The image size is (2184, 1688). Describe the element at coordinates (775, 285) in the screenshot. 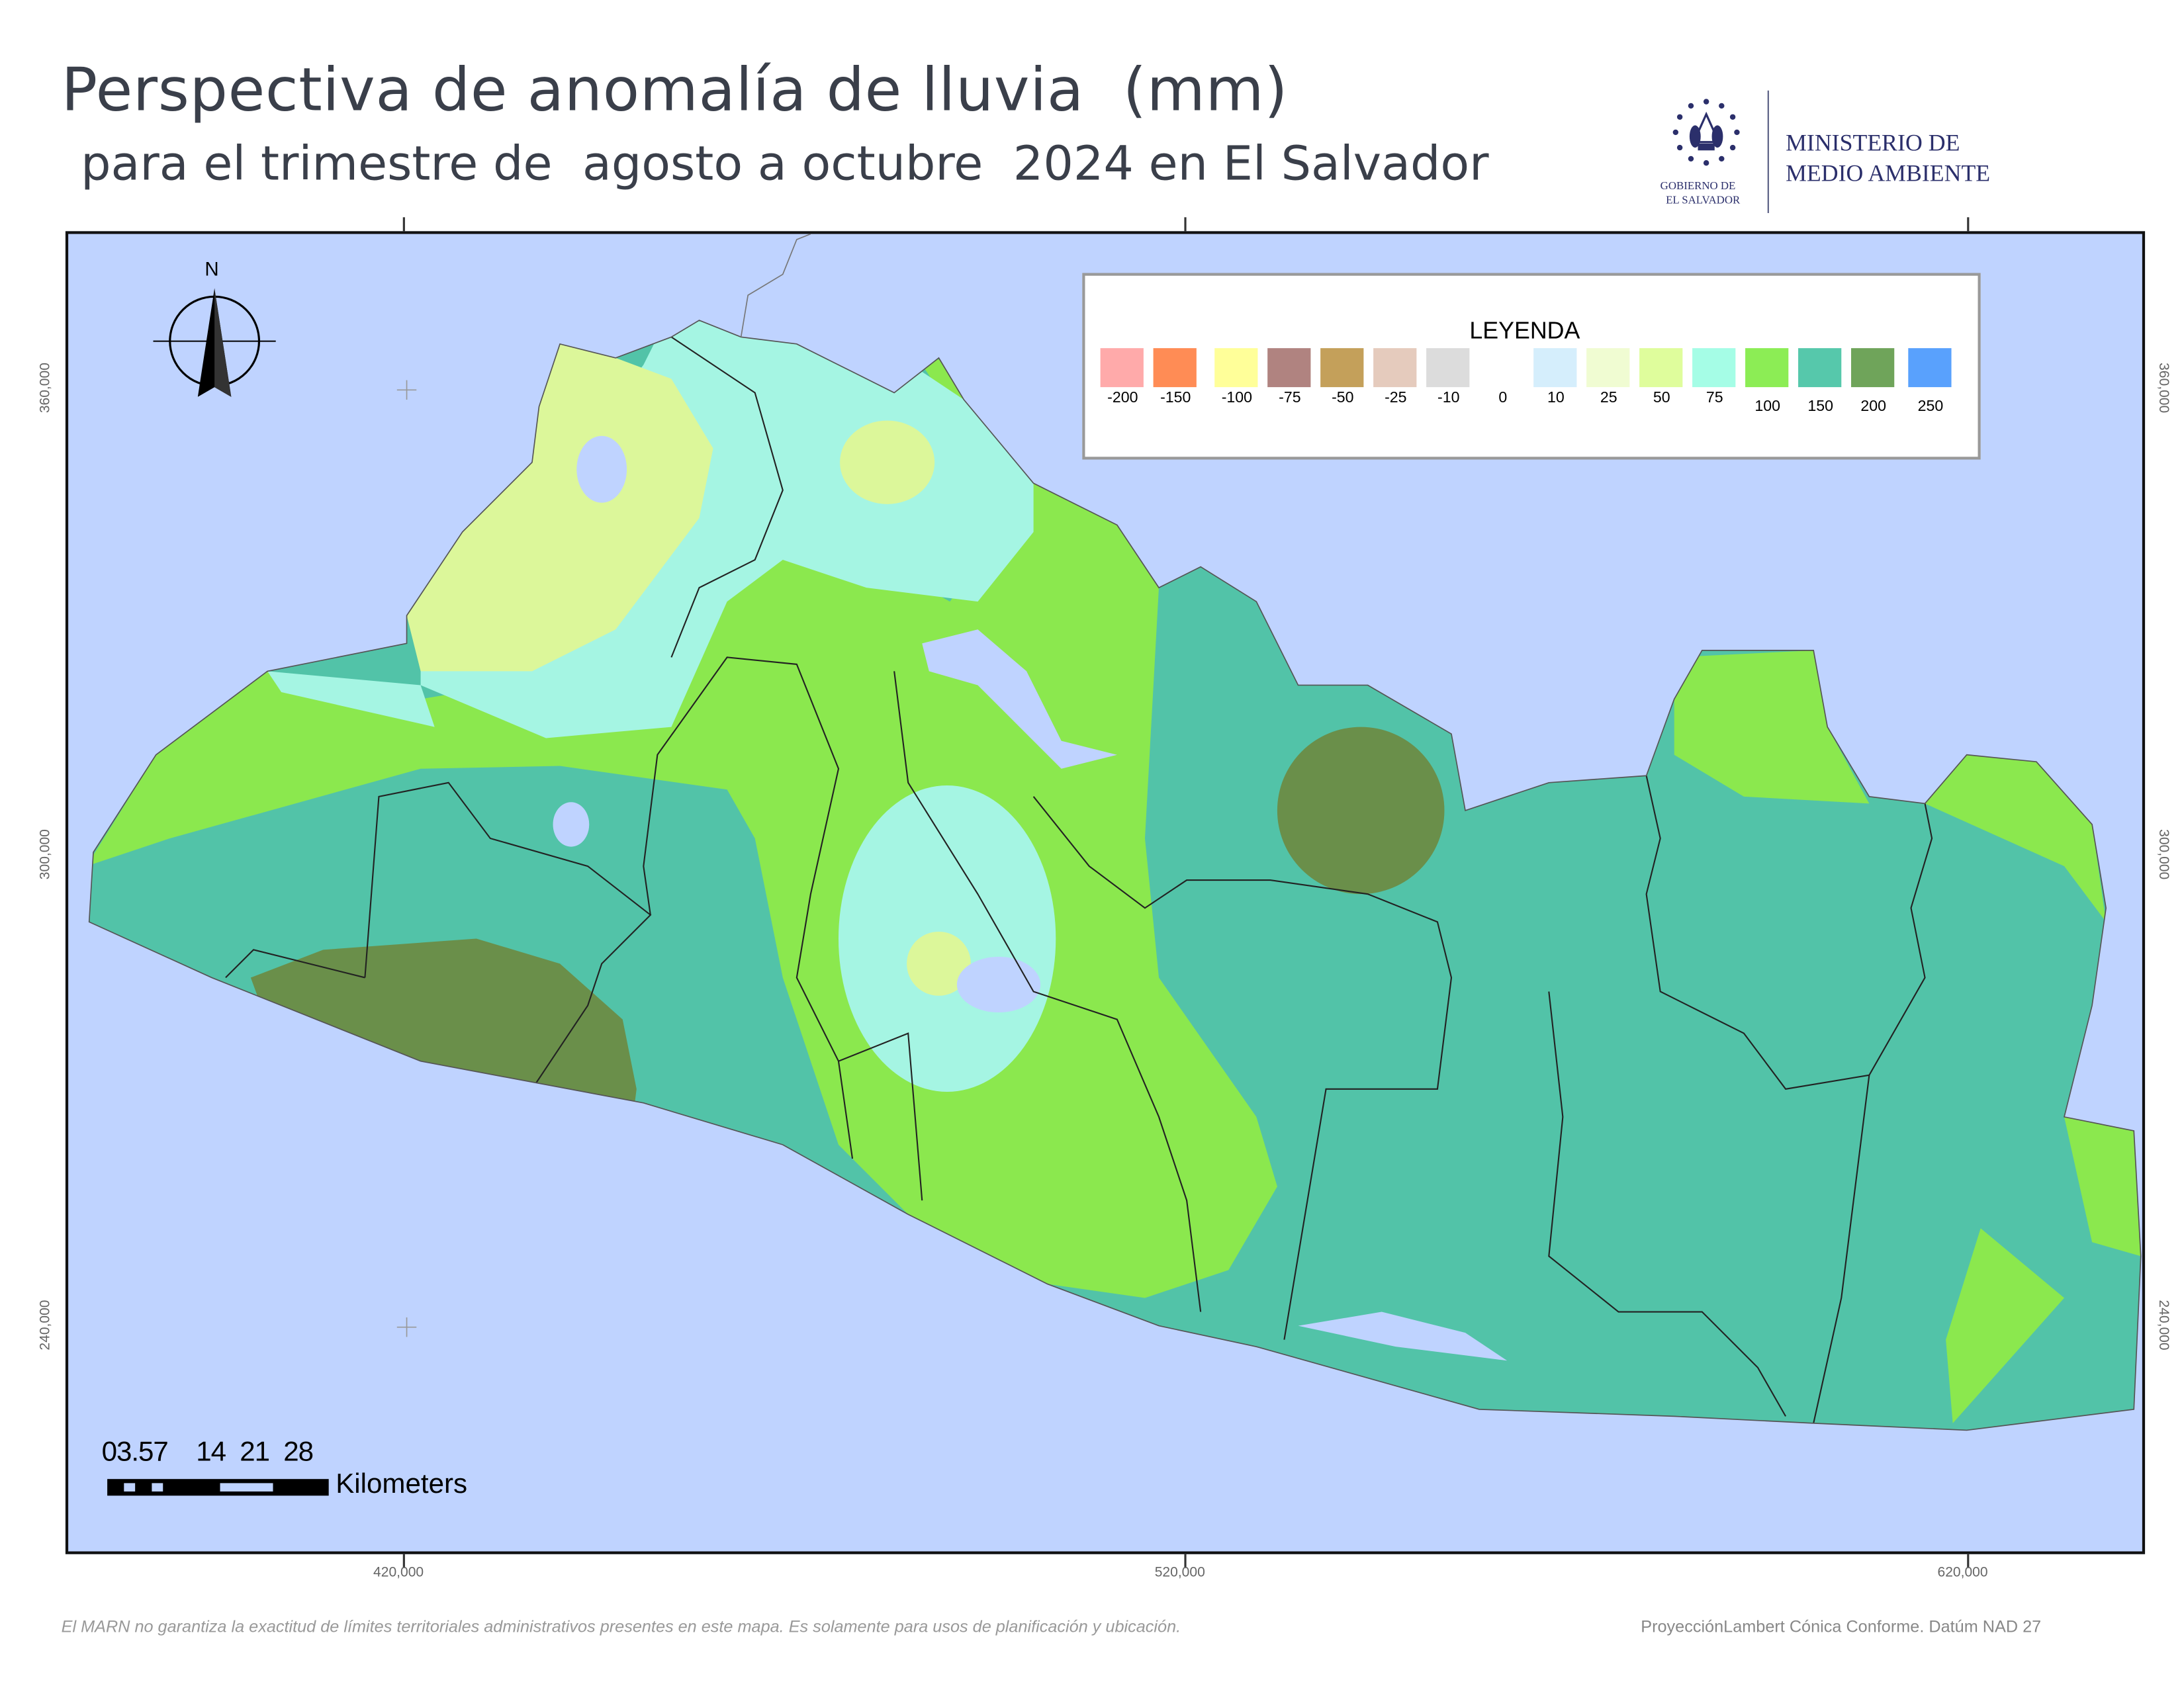

I see `border-line` at that location.